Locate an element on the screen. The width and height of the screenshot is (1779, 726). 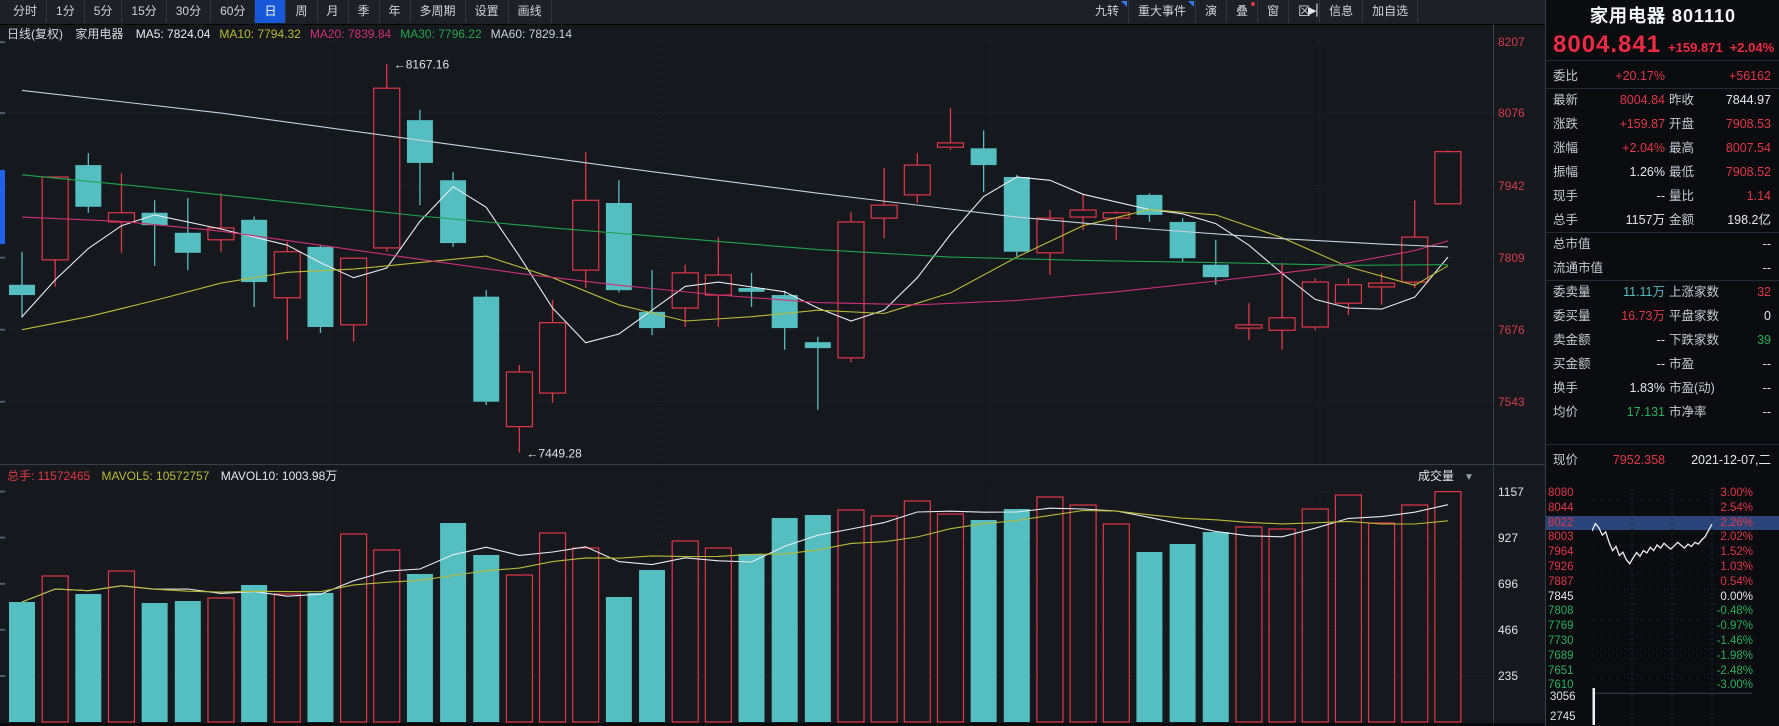
quote-label: 昨收 is located at coordinates (1682, 100).